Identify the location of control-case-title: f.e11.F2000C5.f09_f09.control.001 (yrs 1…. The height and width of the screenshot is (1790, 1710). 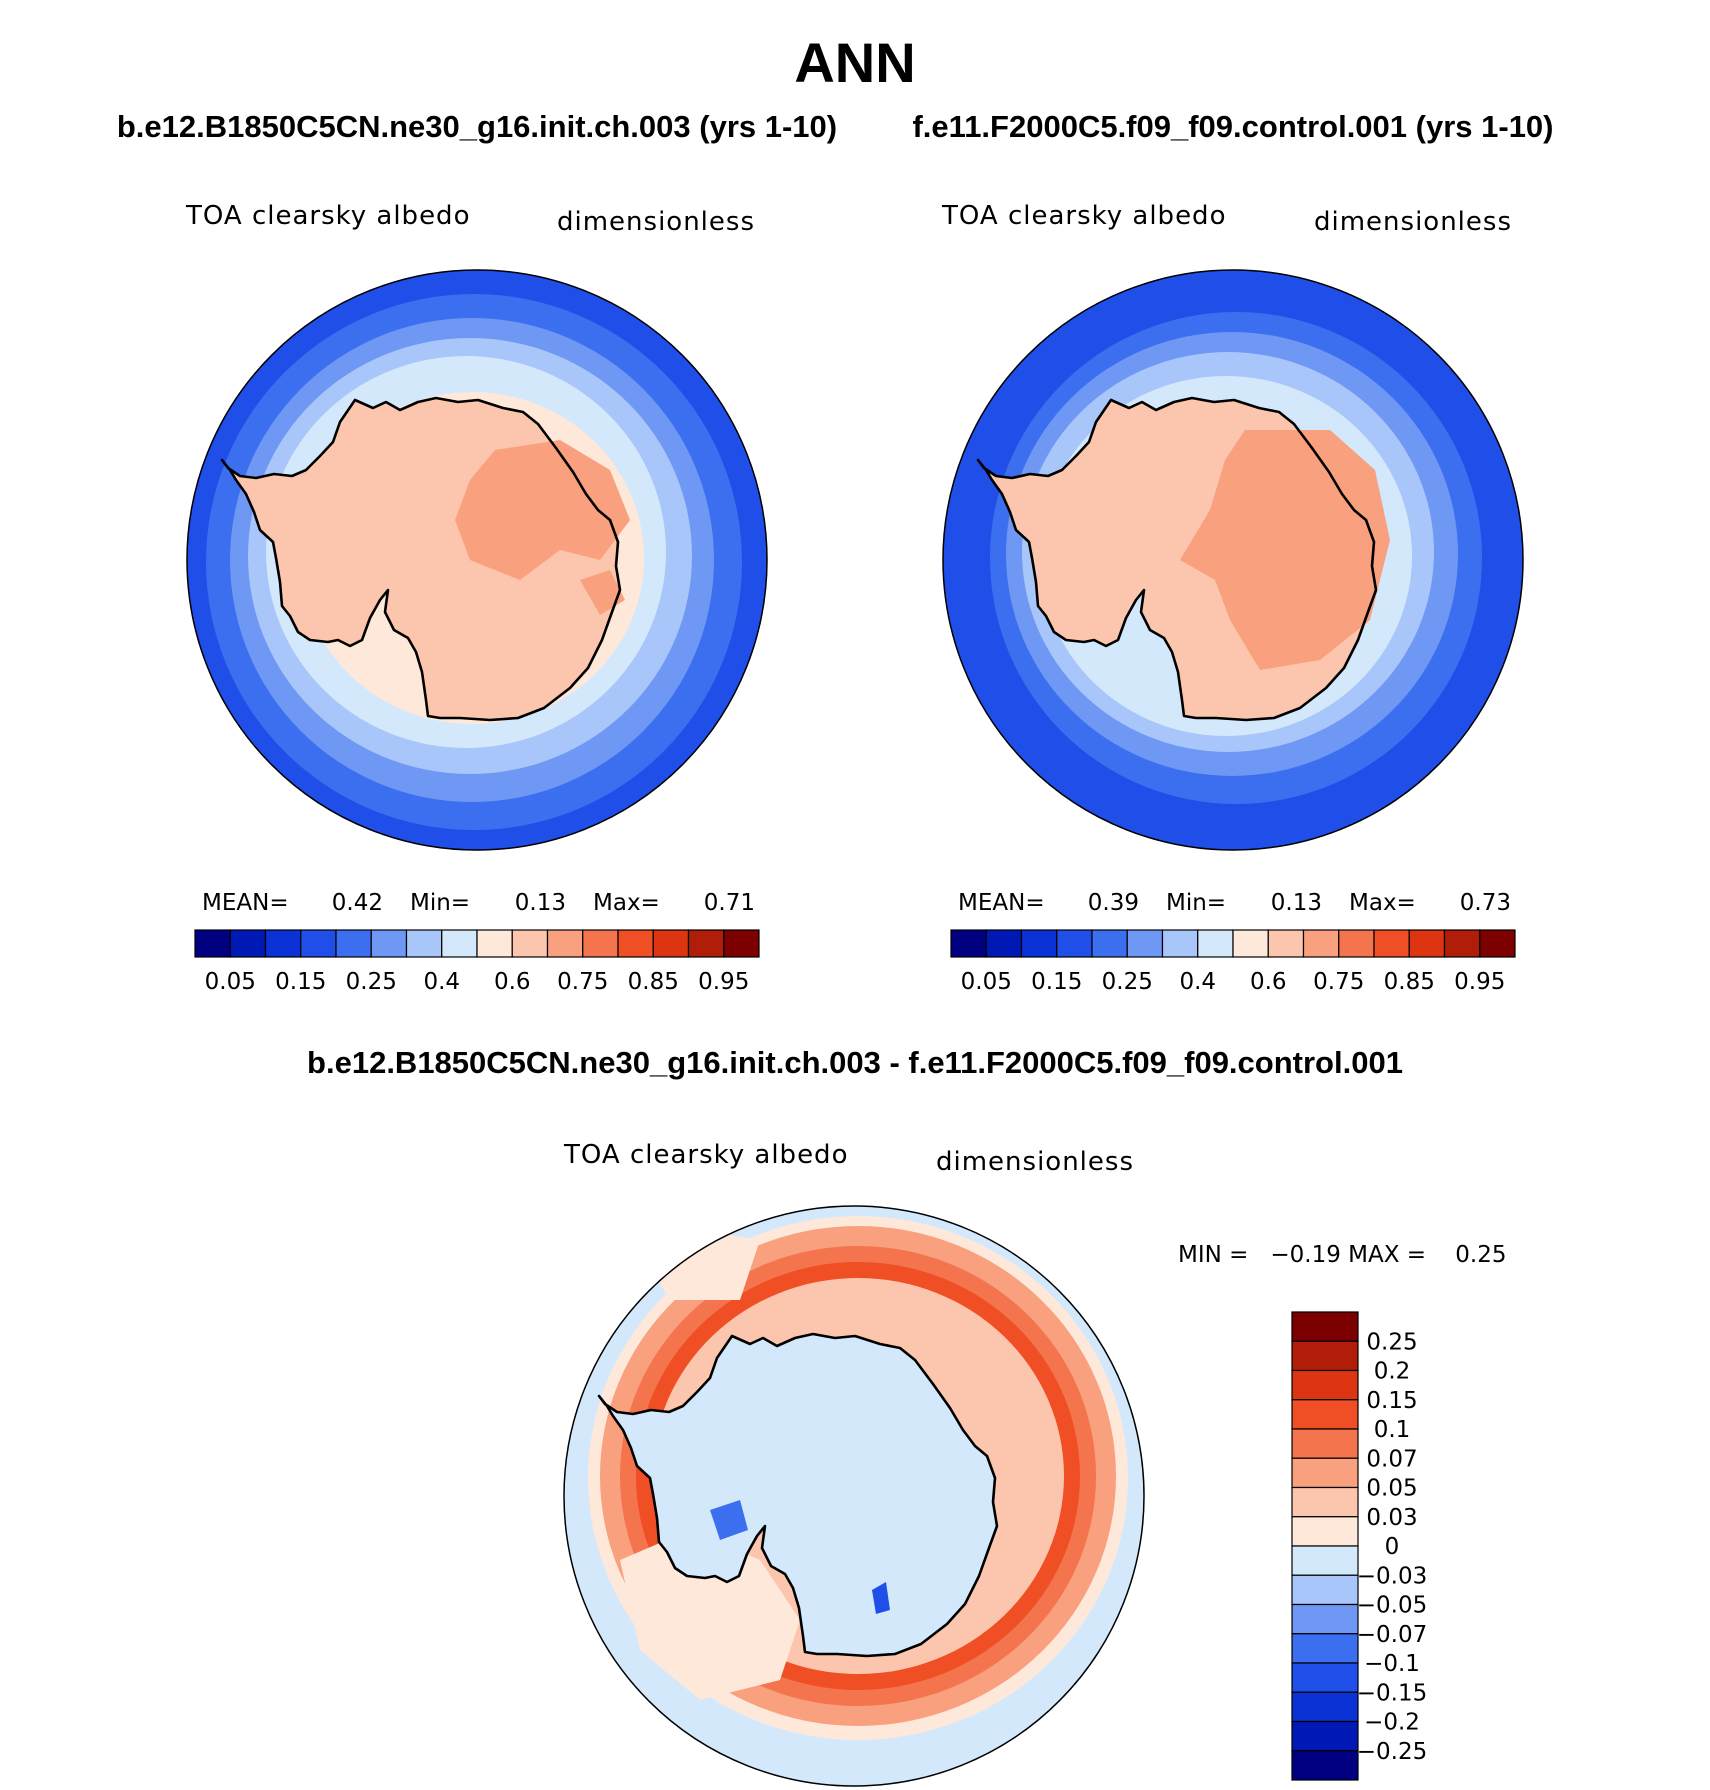
(1232, 126).